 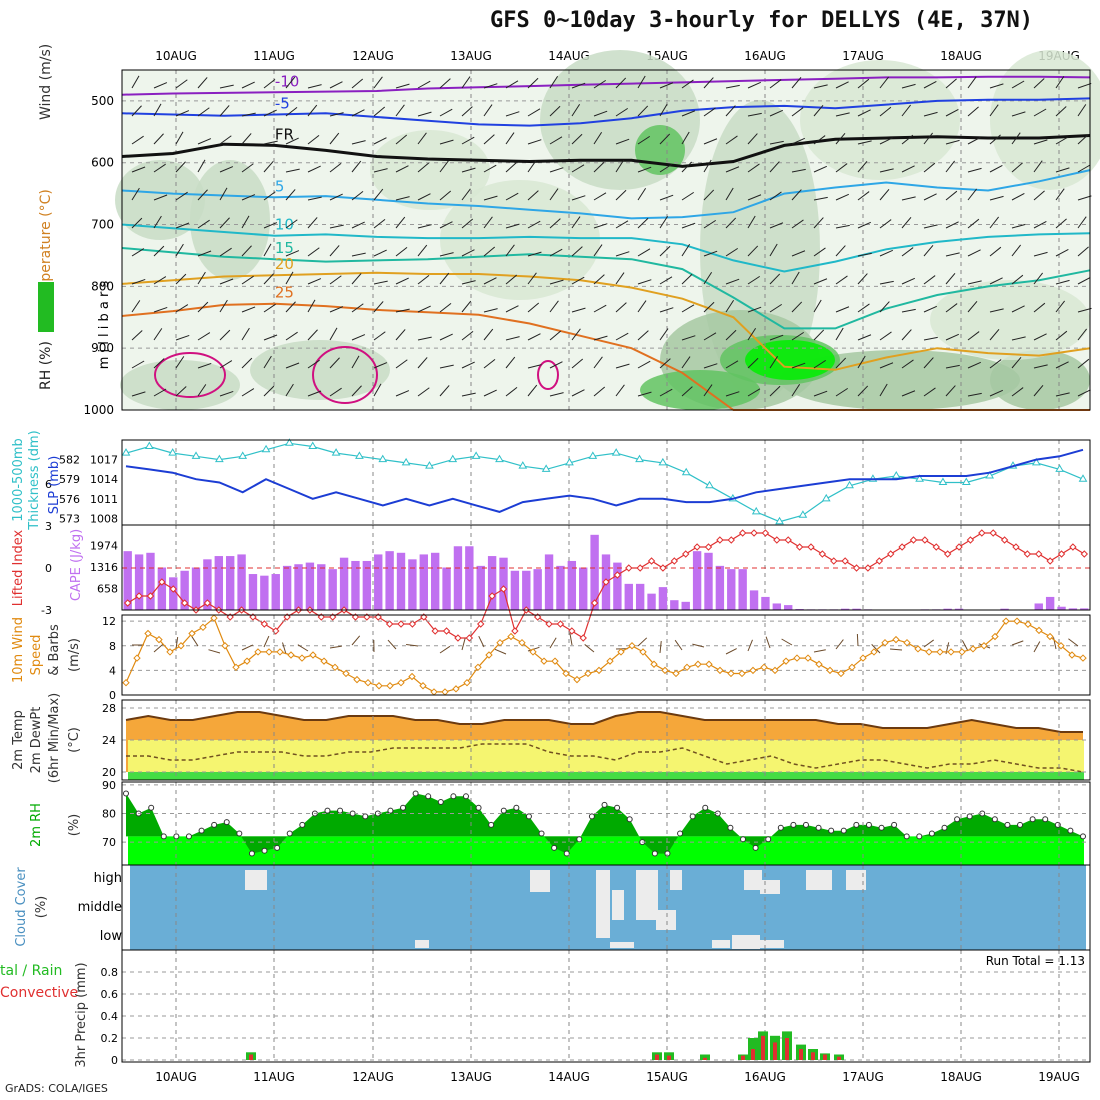 What do you see at coordinates (604, 722) in the screenshot?
I see `temperature-line` at bounding box center [604, 722].